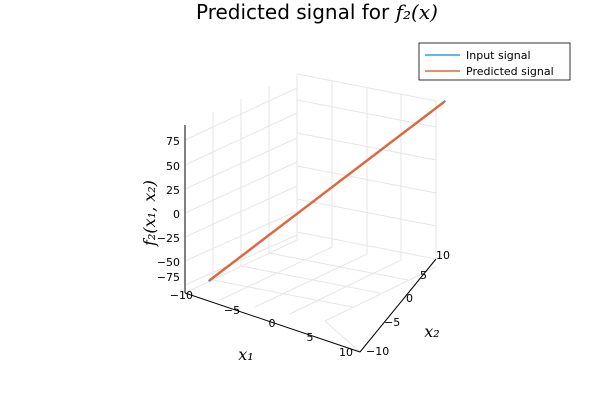 The image size is (600, 400). I want to click on y-ticks: −10 −5 0 5 10, so click(408, 303).